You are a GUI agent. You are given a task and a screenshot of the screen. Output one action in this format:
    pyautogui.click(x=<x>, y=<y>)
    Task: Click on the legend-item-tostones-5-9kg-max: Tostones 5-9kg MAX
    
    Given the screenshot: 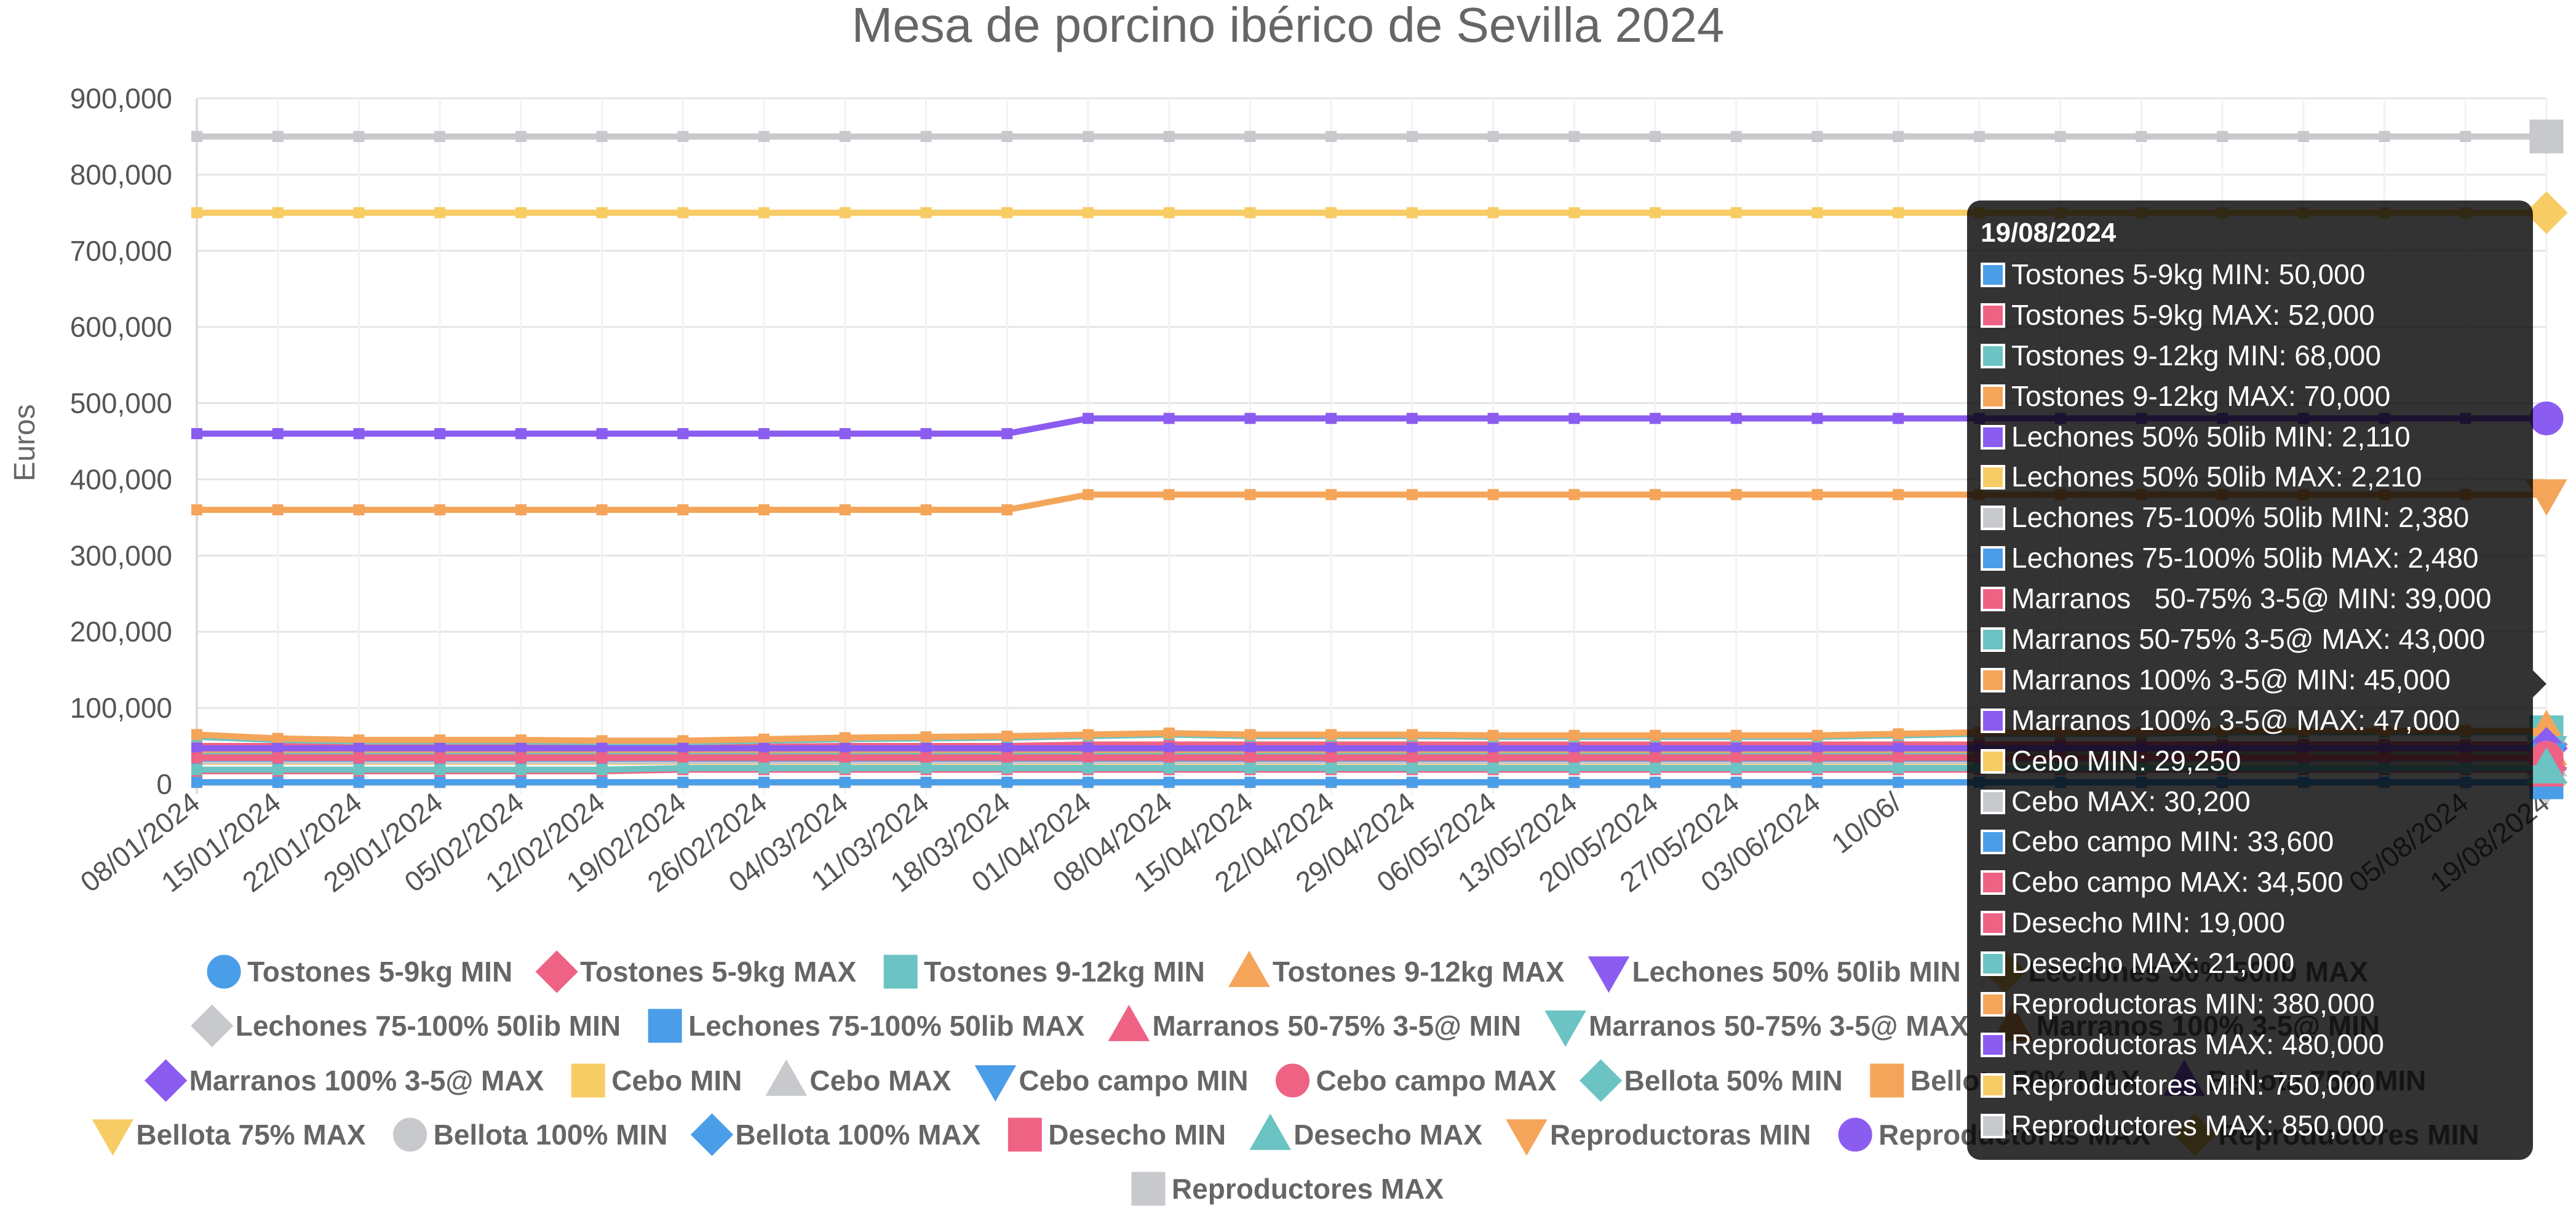 What is the action you would take?
    pyautogui.click(x=696, y=971)
    